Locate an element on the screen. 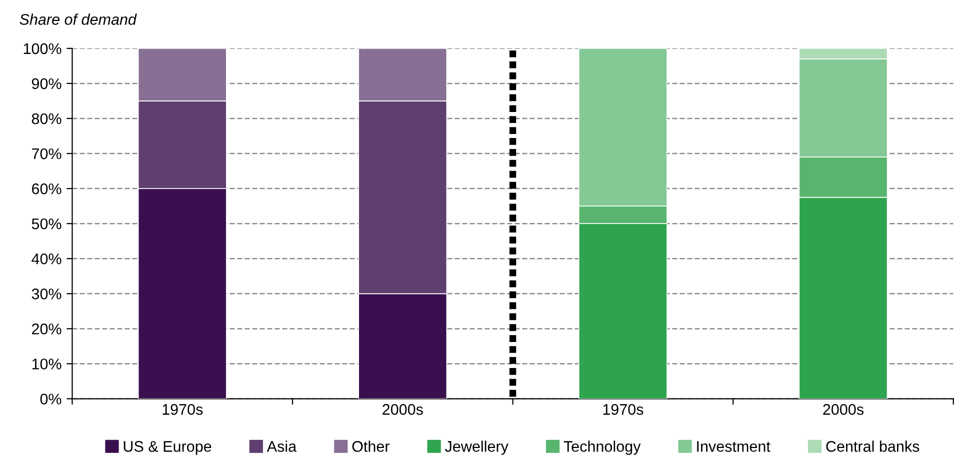 The width and height of the screenshot is (963, 461). y-tick-label: 20% is located at coordinates (47, 329).